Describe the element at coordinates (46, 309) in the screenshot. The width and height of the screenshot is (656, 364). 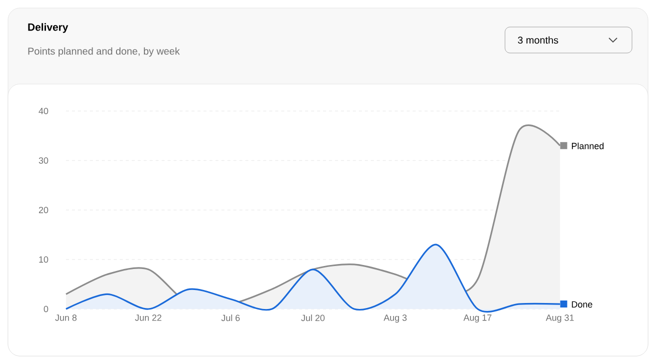
I see `y-tick-label: 0` at that location.